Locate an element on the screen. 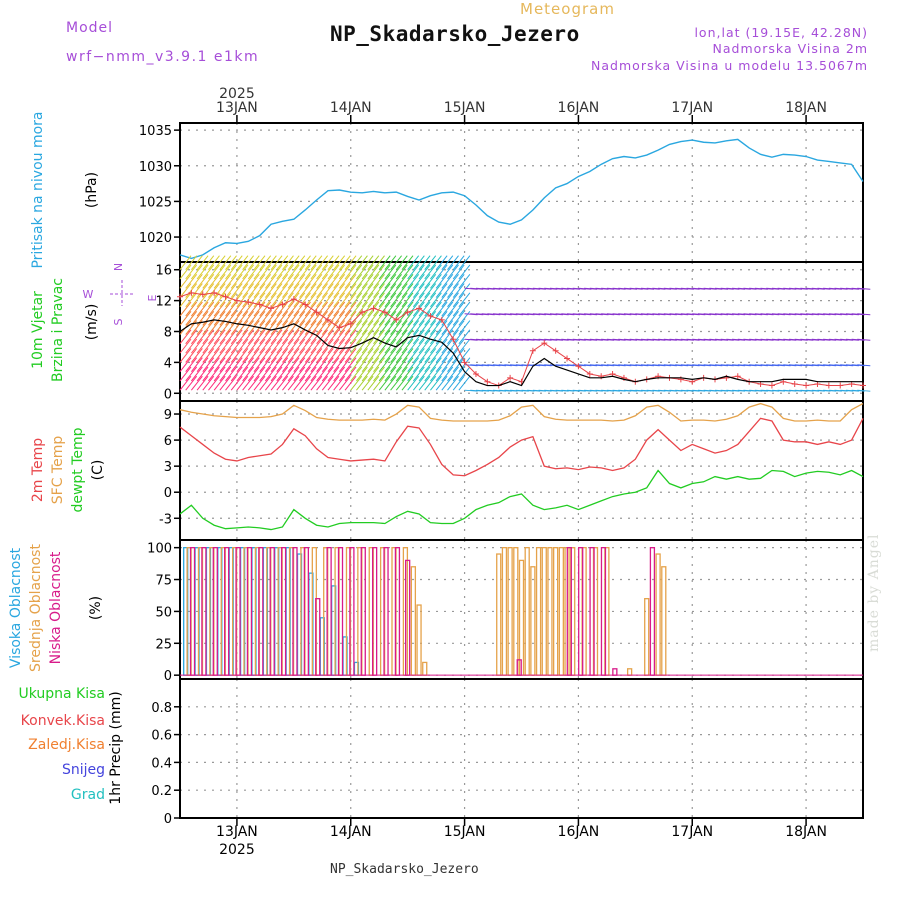  y-tick-label: 16 is located at coordinates (163, 271).